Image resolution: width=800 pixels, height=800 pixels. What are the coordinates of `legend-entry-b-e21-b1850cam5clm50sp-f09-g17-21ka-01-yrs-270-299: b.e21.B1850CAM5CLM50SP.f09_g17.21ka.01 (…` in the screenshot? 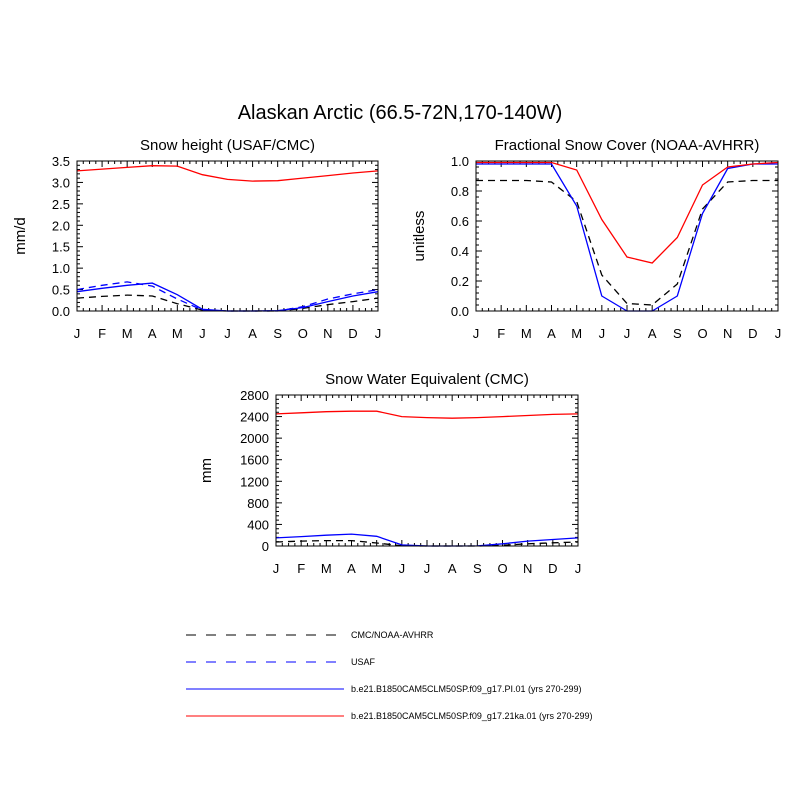 It's located at (389, 716).